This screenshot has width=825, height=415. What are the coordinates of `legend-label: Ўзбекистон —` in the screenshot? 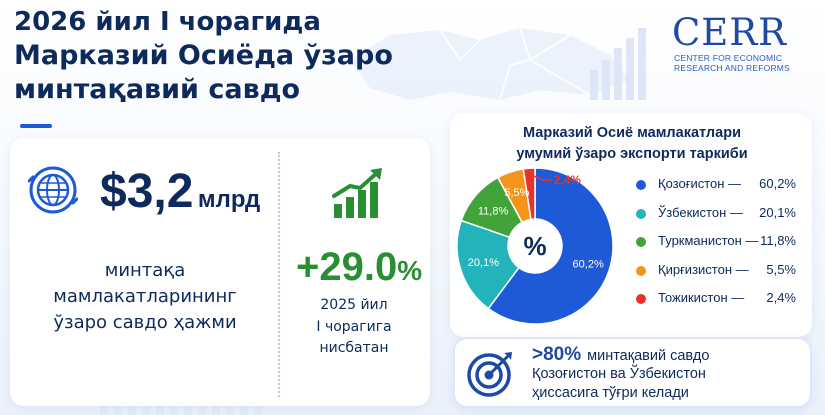 It's located at (700, 212).